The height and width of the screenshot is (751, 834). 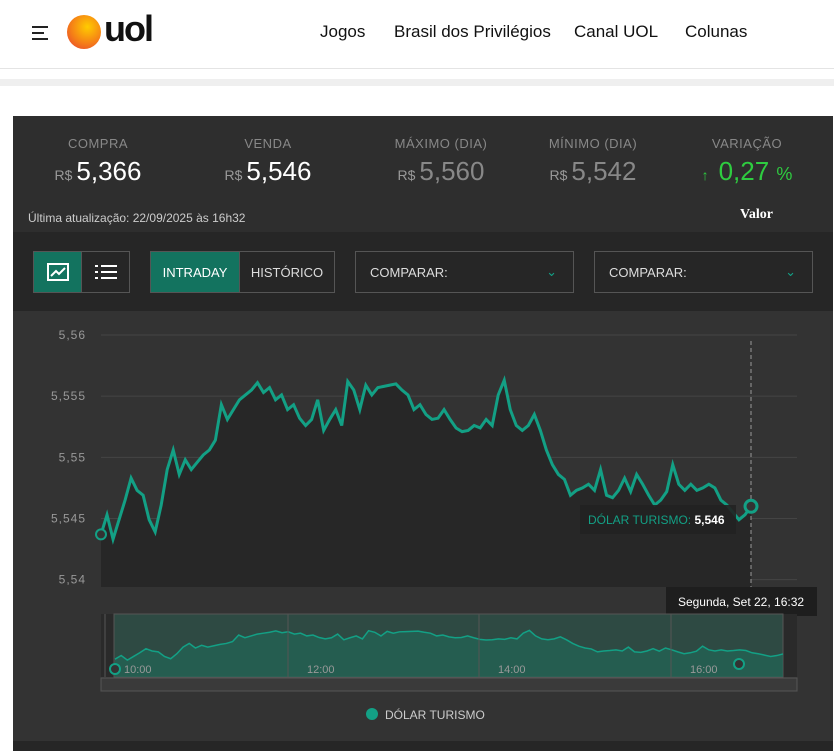 I want to click on scrollbar, so click(x=449, y=684).